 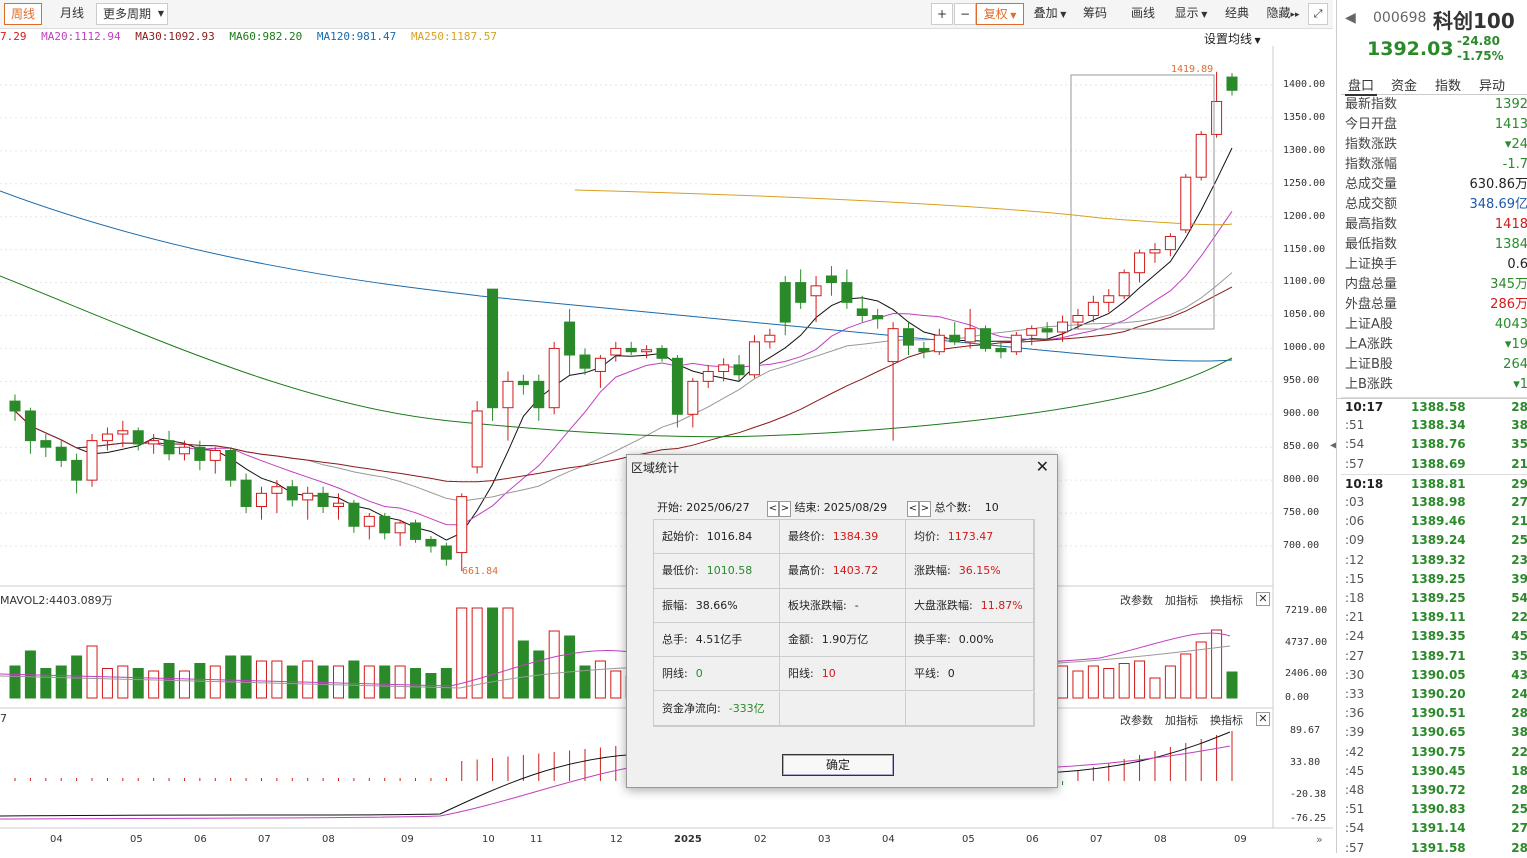 What do you see at coordinates (23, 14) in the screenshot?
I see `tab-weekly: 周线` at bounding box center [23, 14].